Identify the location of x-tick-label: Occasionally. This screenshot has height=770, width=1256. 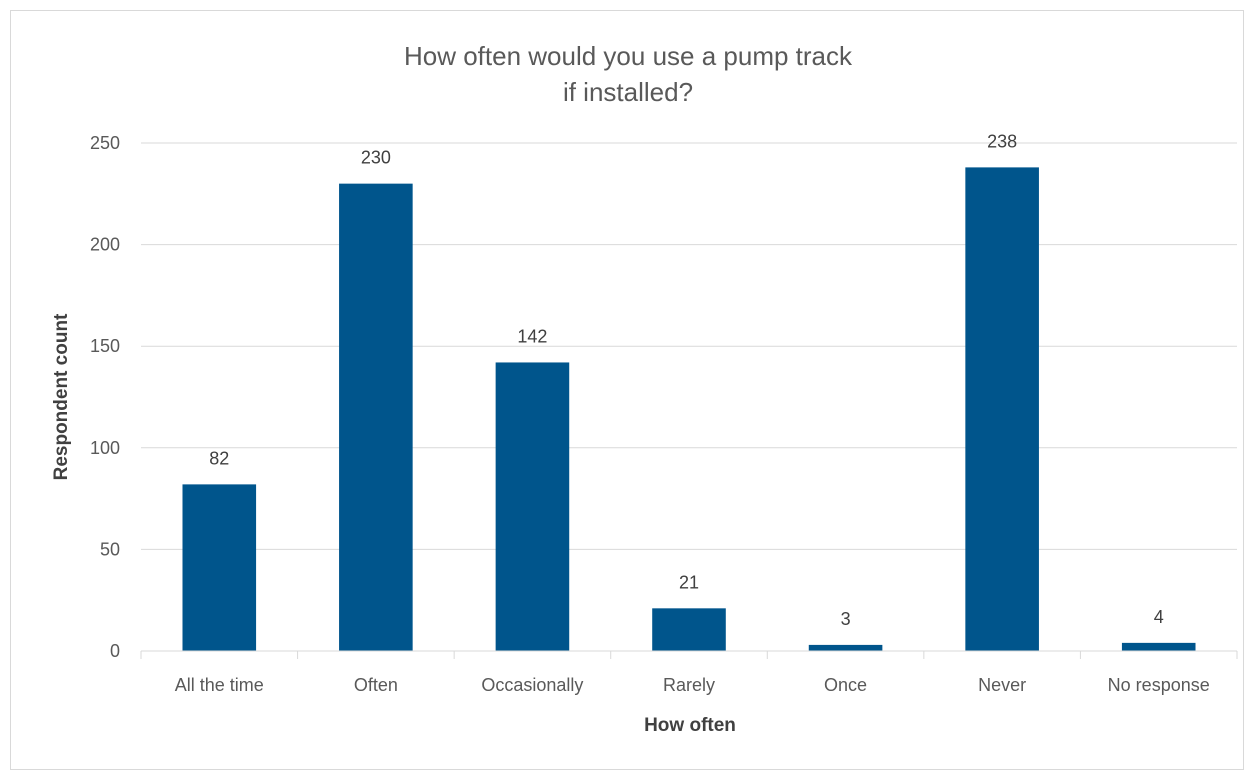
(532, 685).